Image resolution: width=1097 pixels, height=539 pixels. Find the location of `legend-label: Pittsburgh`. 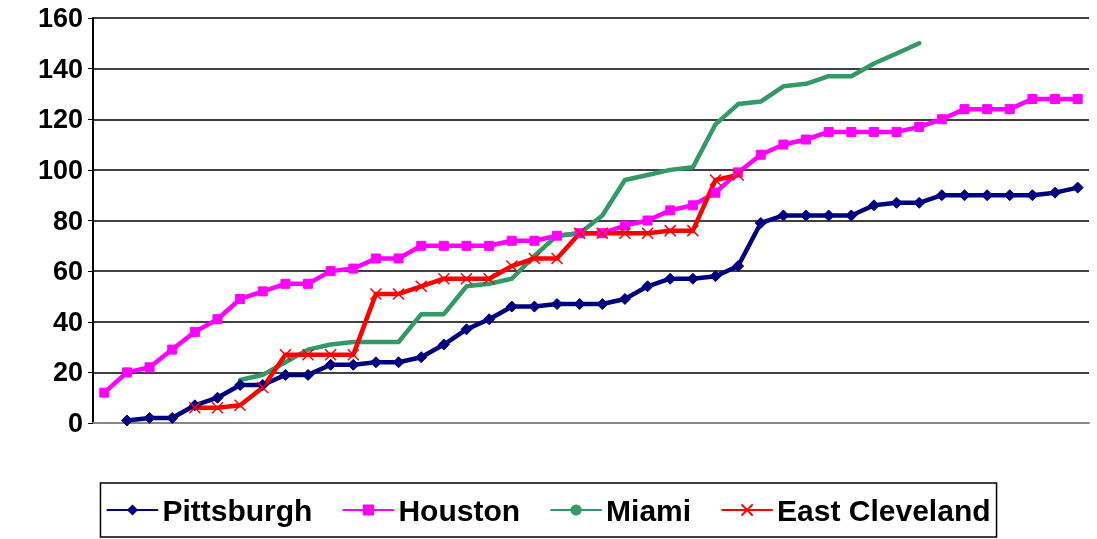

legend-label: Pittsburgh is located at coordinates (237, 510).